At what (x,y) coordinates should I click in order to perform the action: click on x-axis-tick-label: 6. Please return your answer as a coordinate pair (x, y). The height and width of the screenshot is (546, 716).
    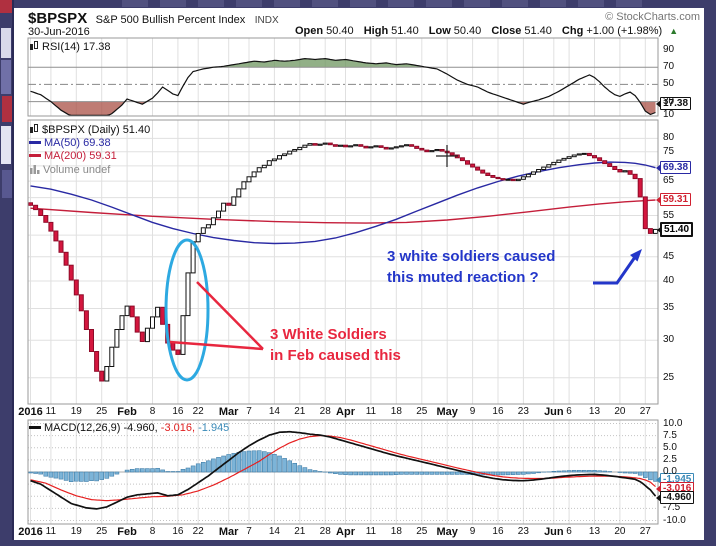
    Looking at the image, I should click on (569, 411).